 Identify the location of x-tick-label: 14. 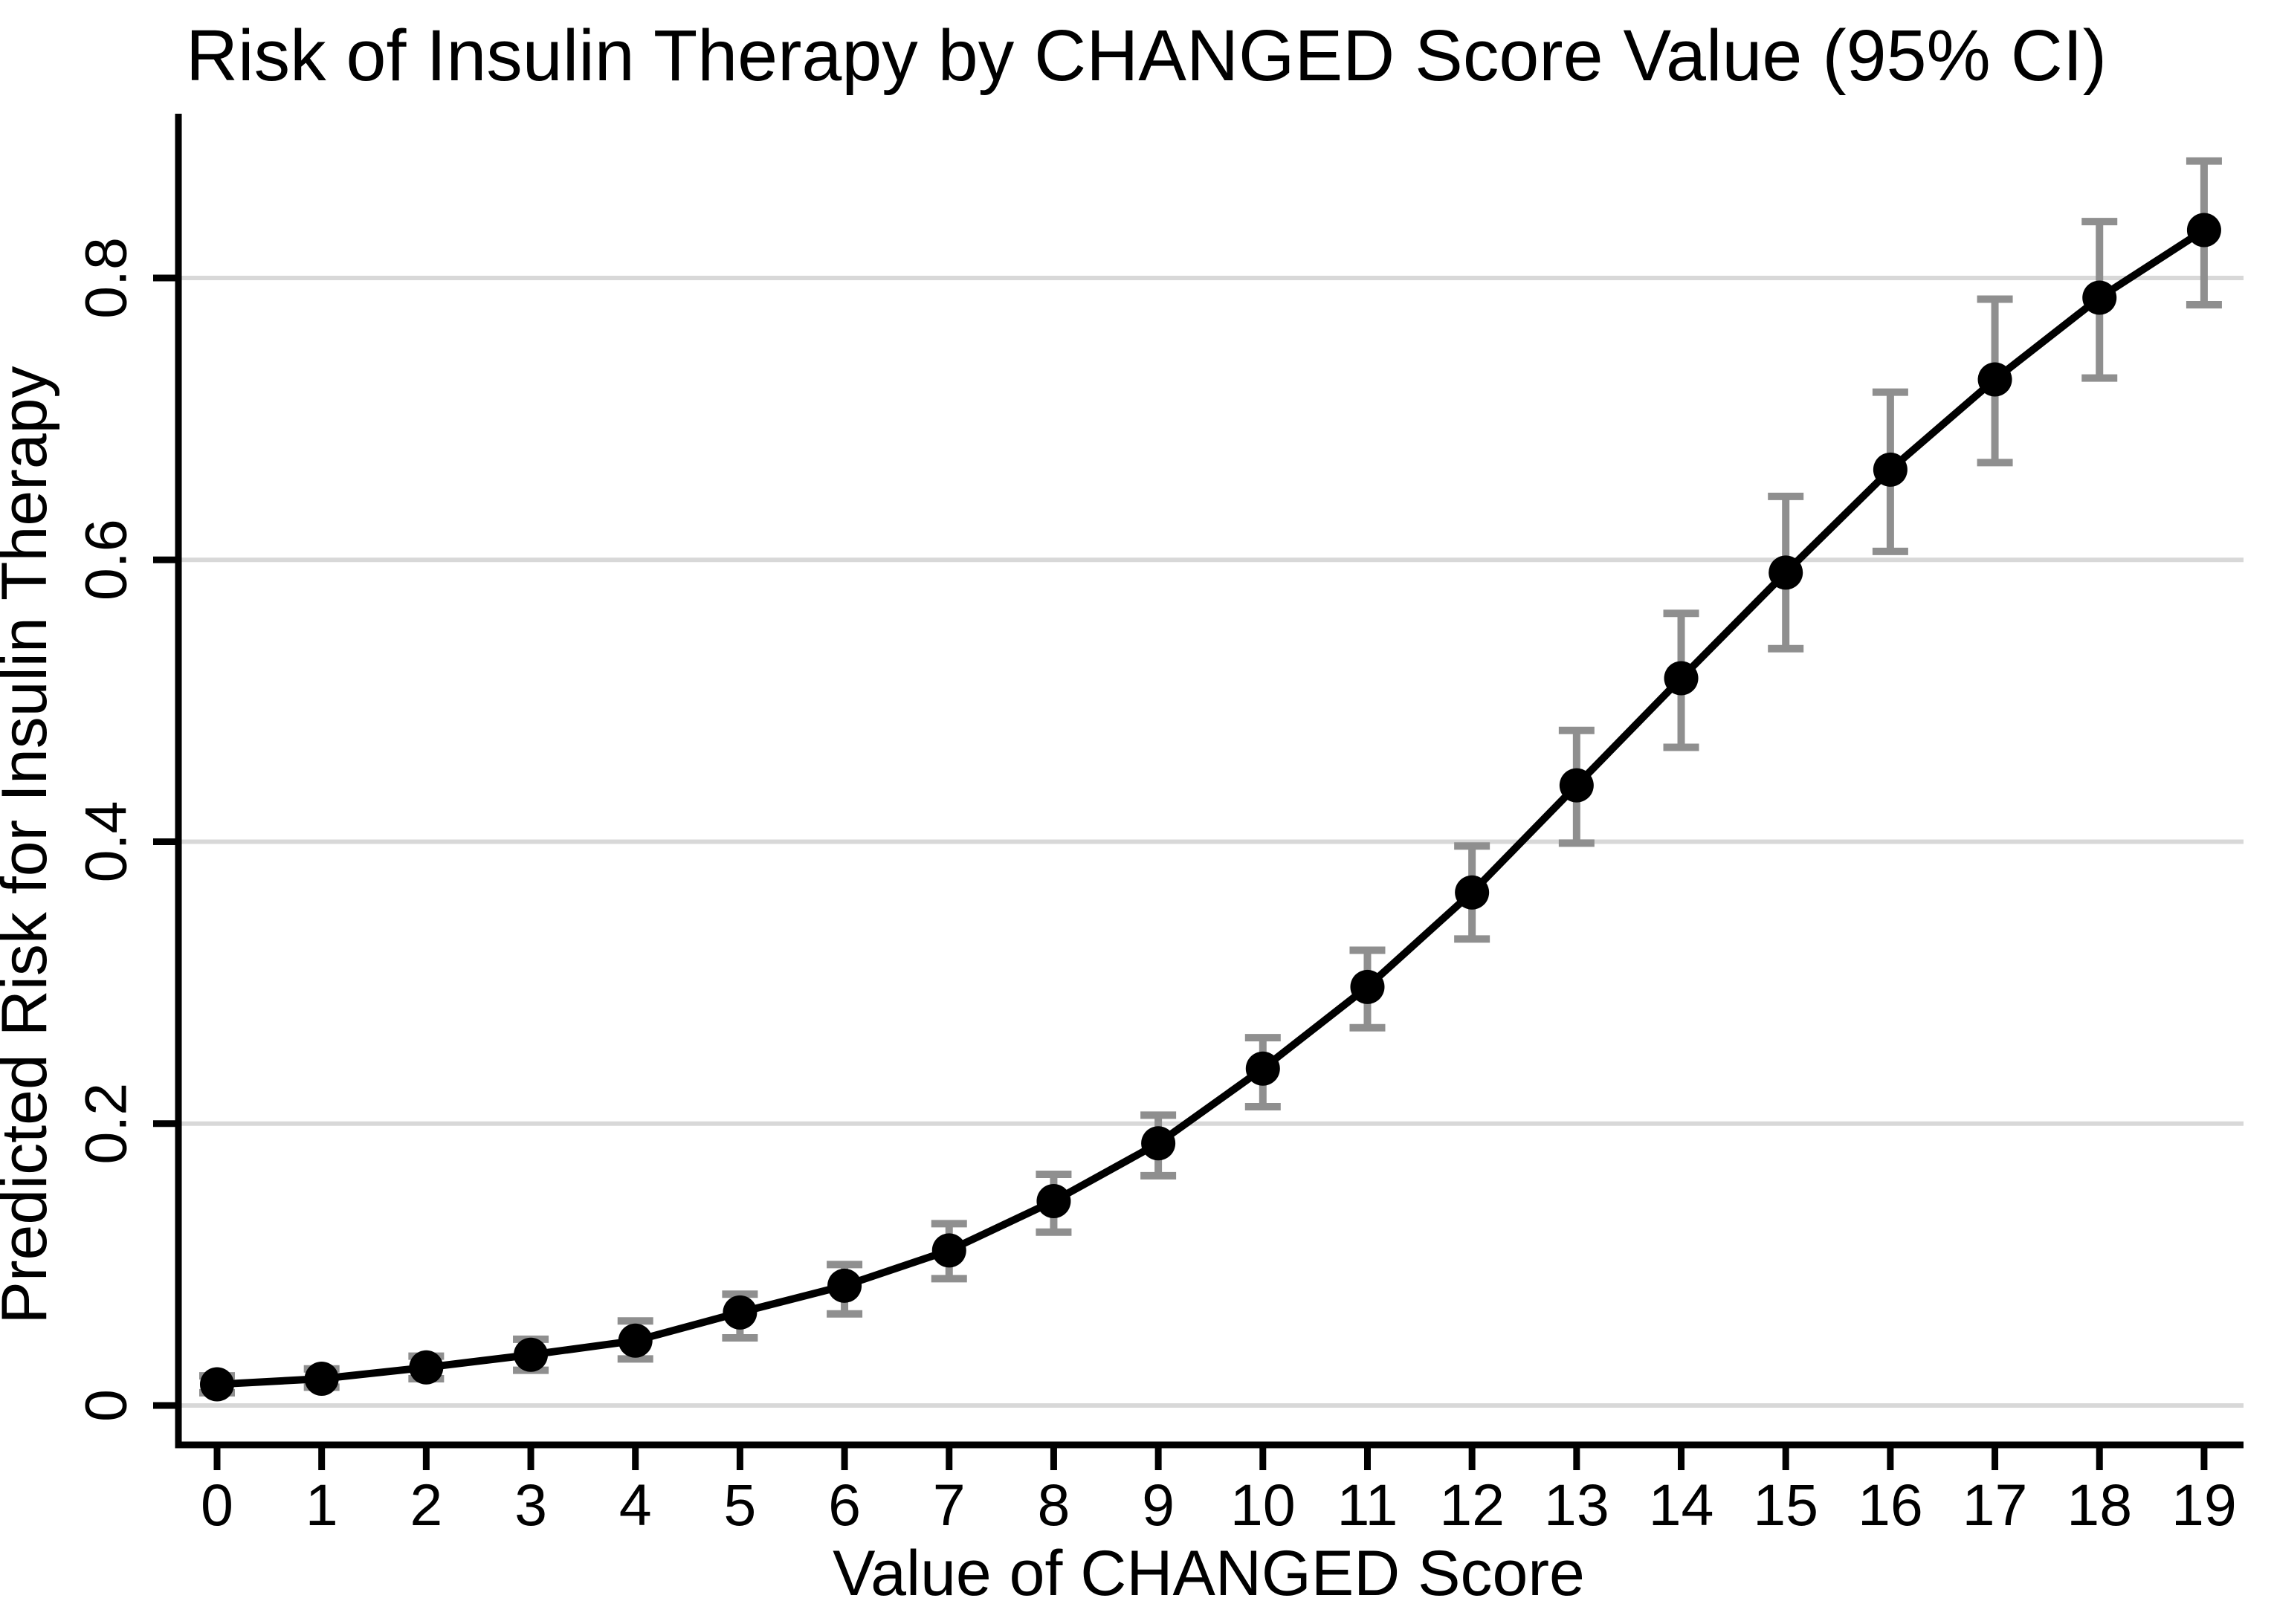
(1681, 1505).